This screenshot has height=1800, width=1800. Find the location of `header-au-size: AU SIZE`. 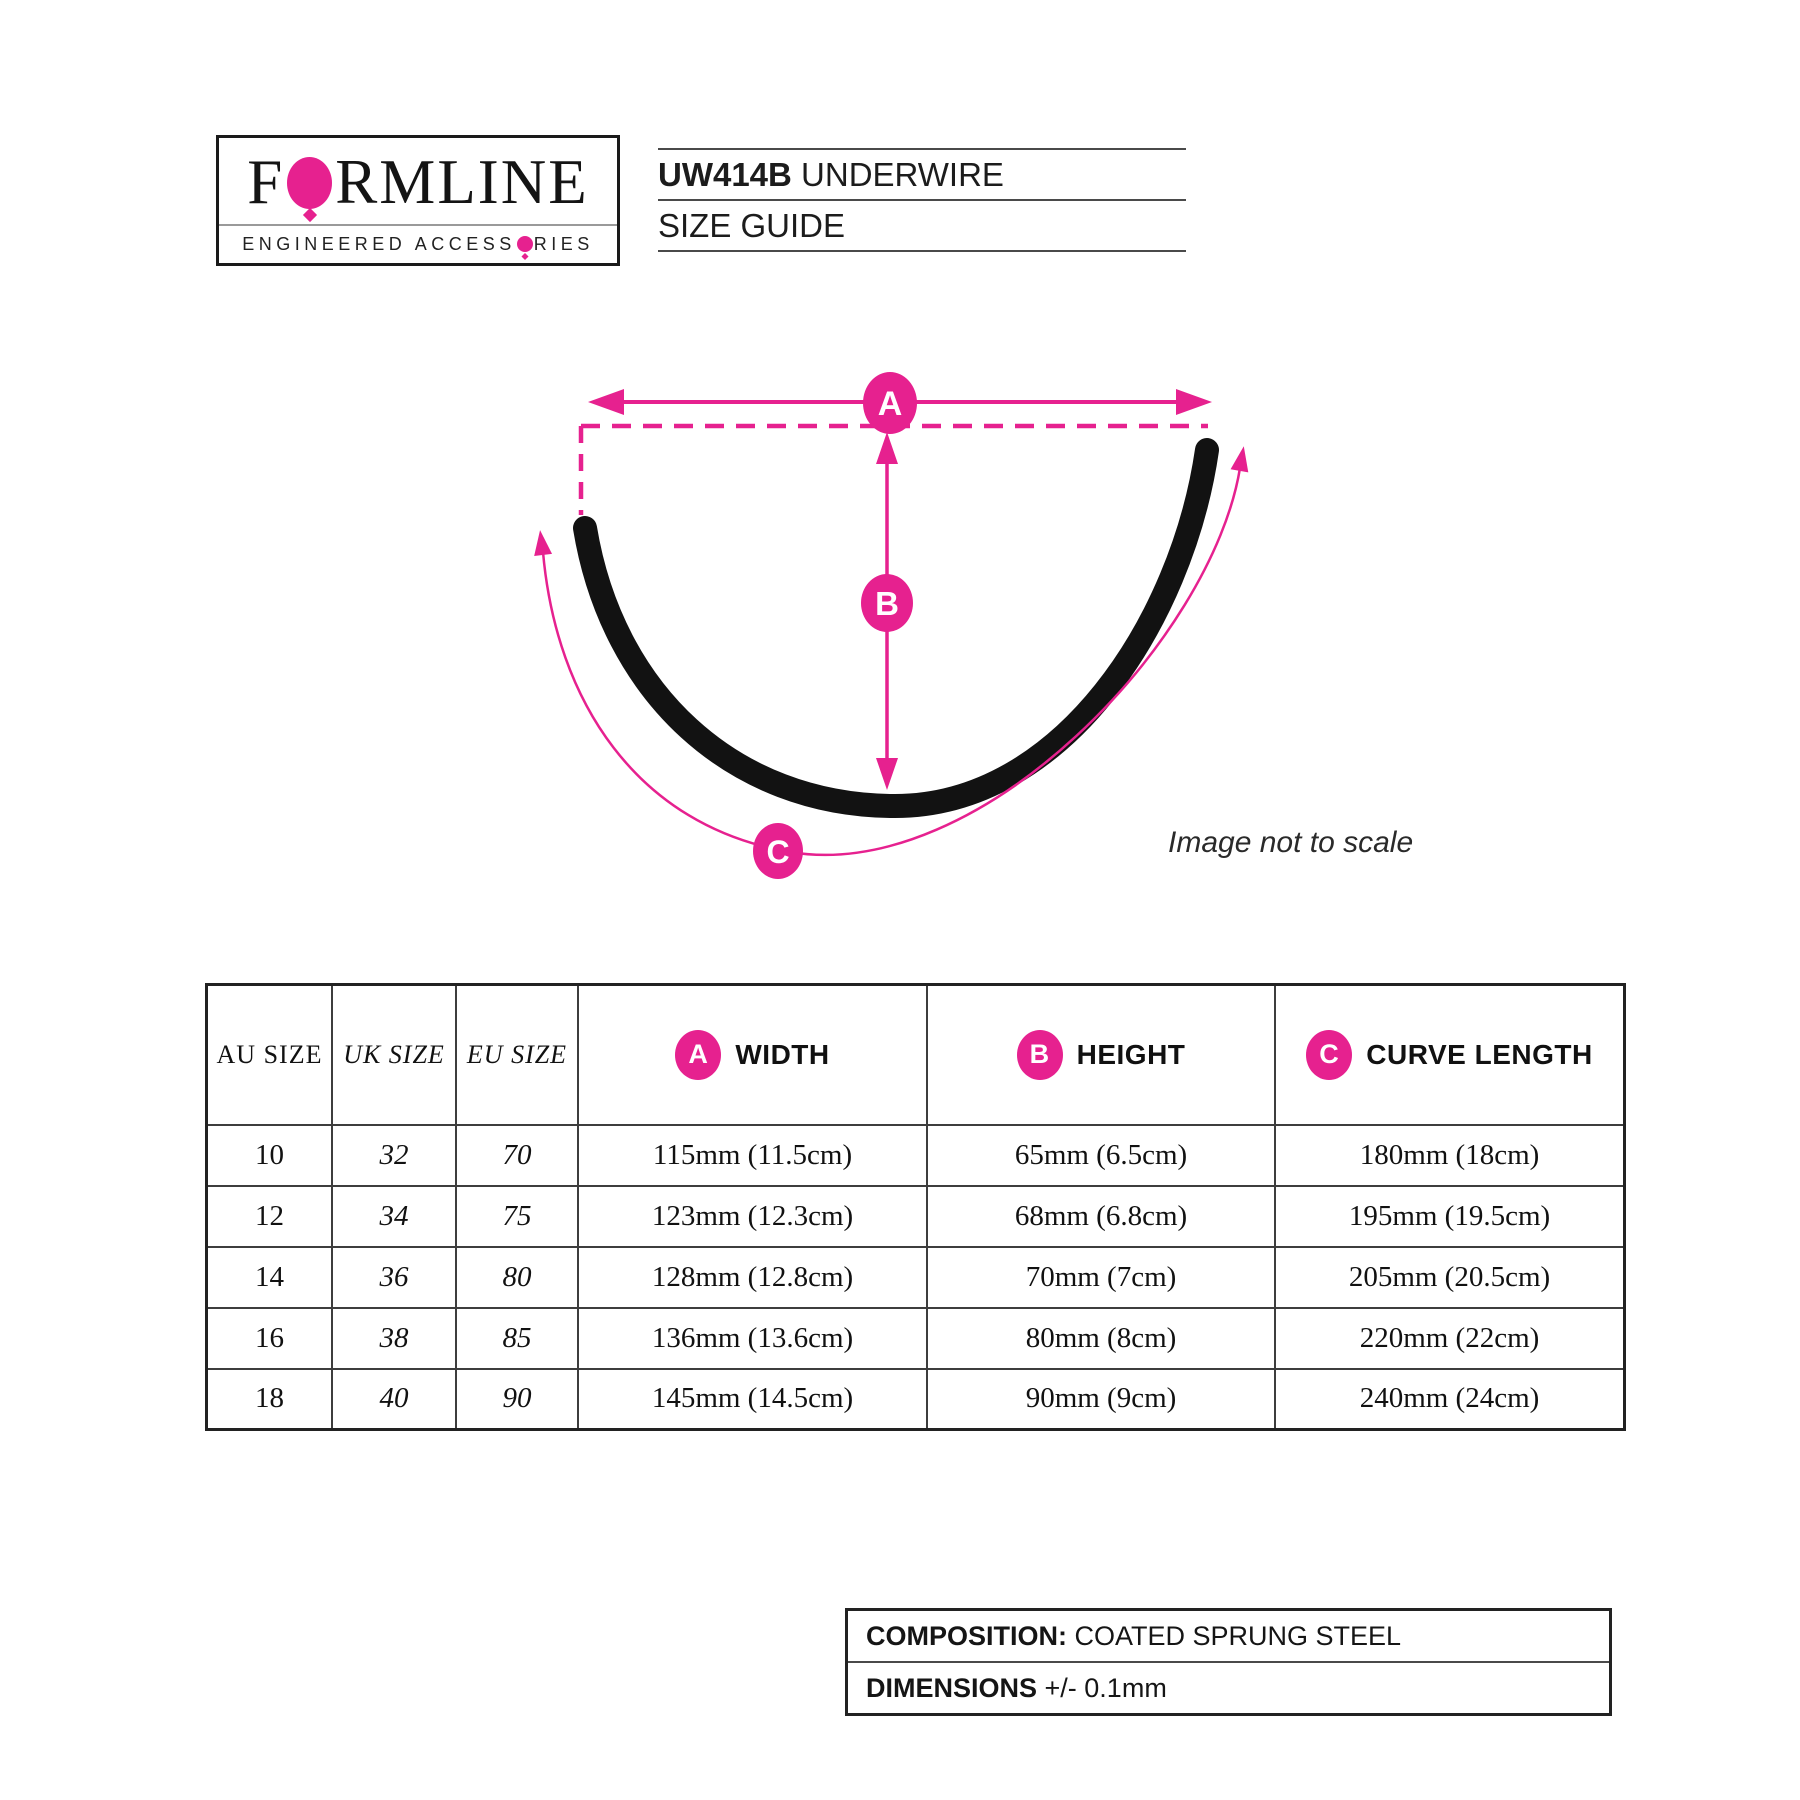

header-au-size: AU SIZE is located at coordinates (269, 1054).